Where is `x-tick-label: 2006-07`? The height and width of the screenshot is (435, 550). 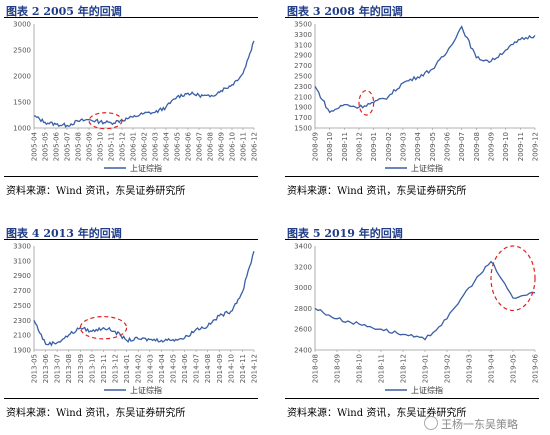
x-tick-label: 2006-07 is located at coordinates (200, 146).